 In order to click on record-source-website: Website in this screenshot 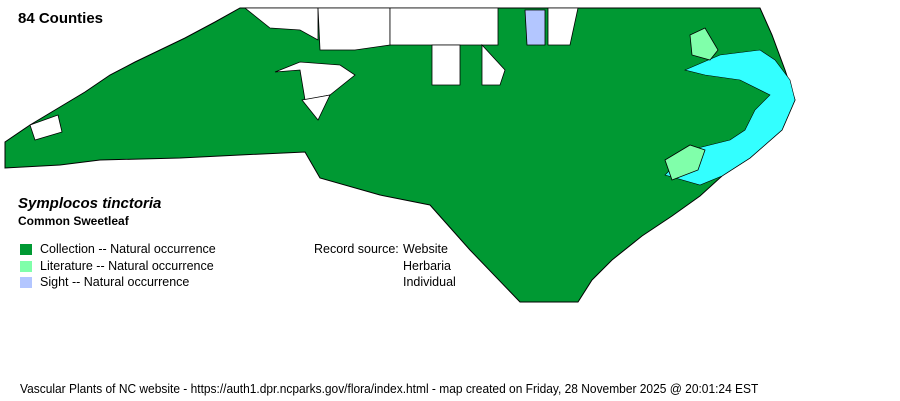, I will do `click(425, 249)`.